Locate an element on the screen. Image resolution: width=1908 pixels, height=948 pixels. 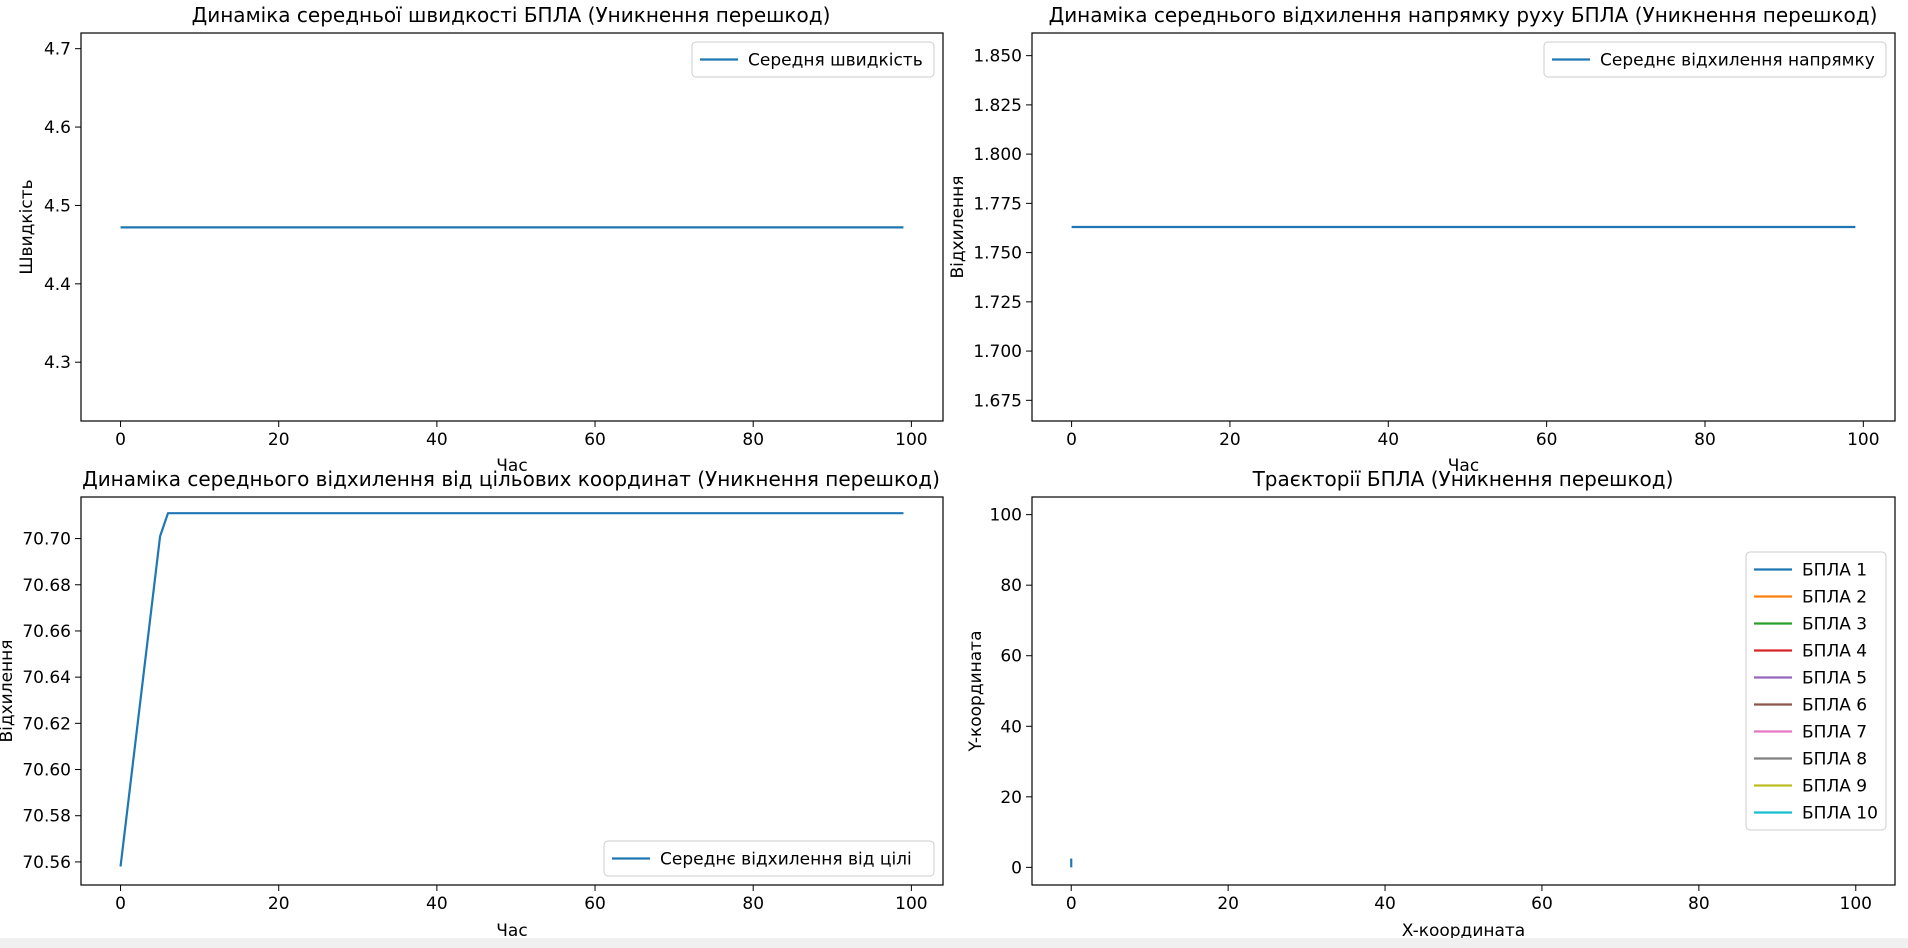
legend-label: БПЛА 7 is located at coordinates (1834, 733).